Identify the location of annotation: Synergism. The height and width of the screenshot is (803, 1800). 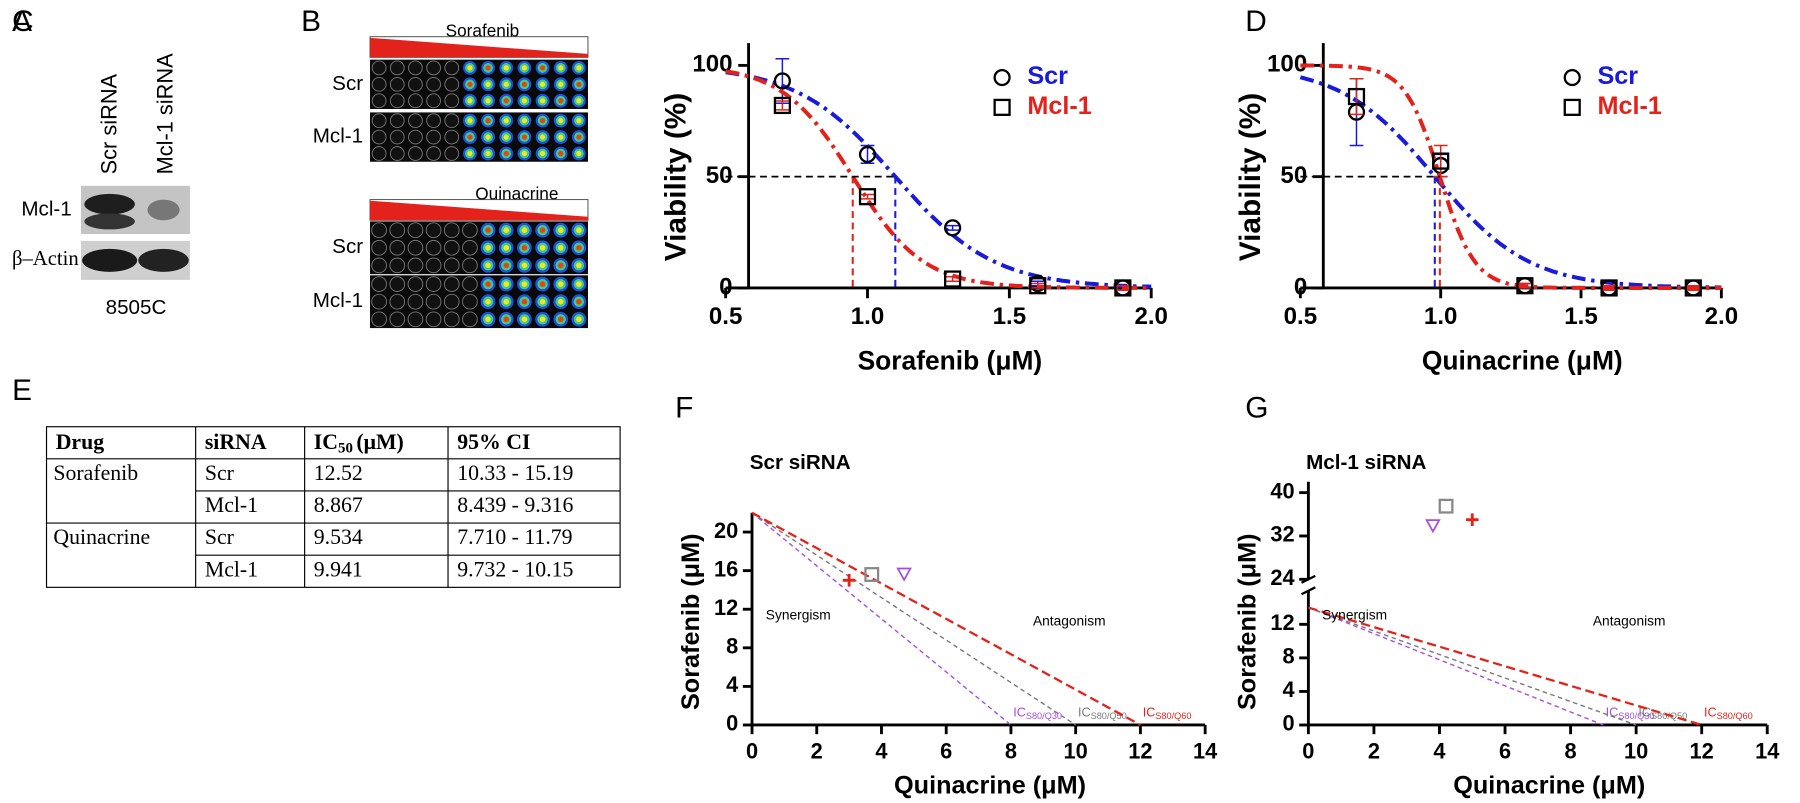
(798, 615).